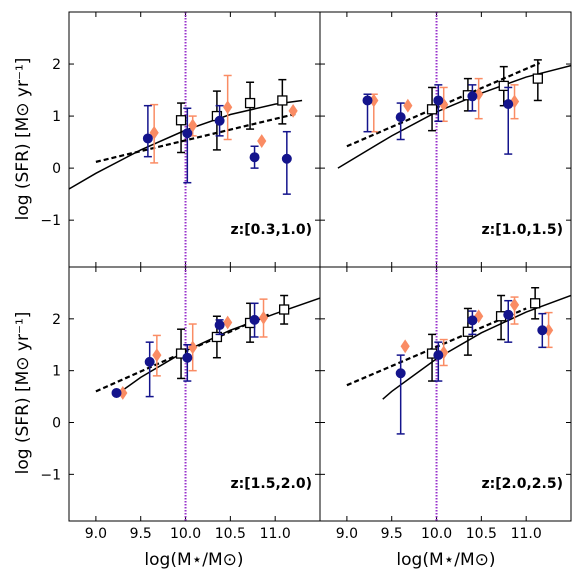  Describe the element at coordinates (522, 484) in the screenshot. I see `panel-redshift-label: z:[2.0,2.5)` at that location.